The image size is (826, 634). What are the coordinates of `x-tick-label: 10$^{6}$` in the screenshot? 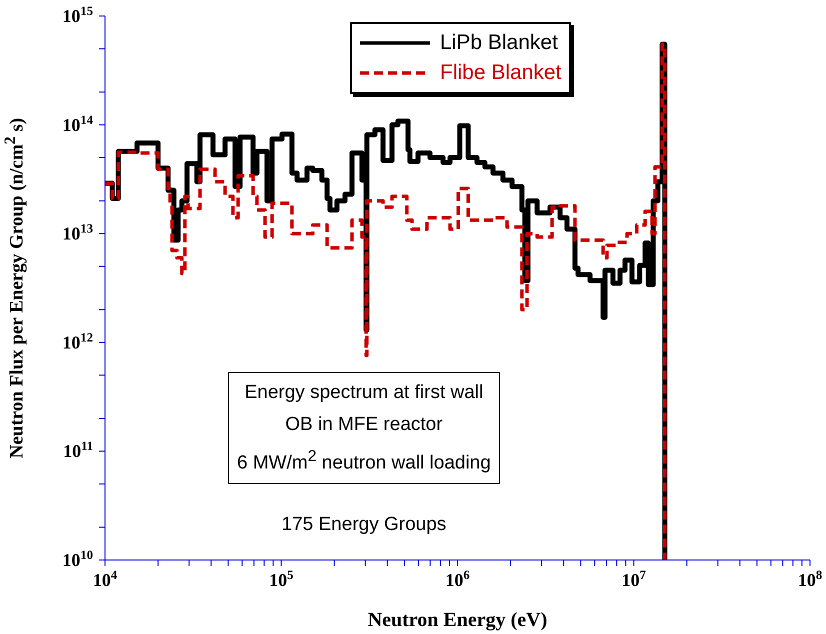 It's located at (457, 579).